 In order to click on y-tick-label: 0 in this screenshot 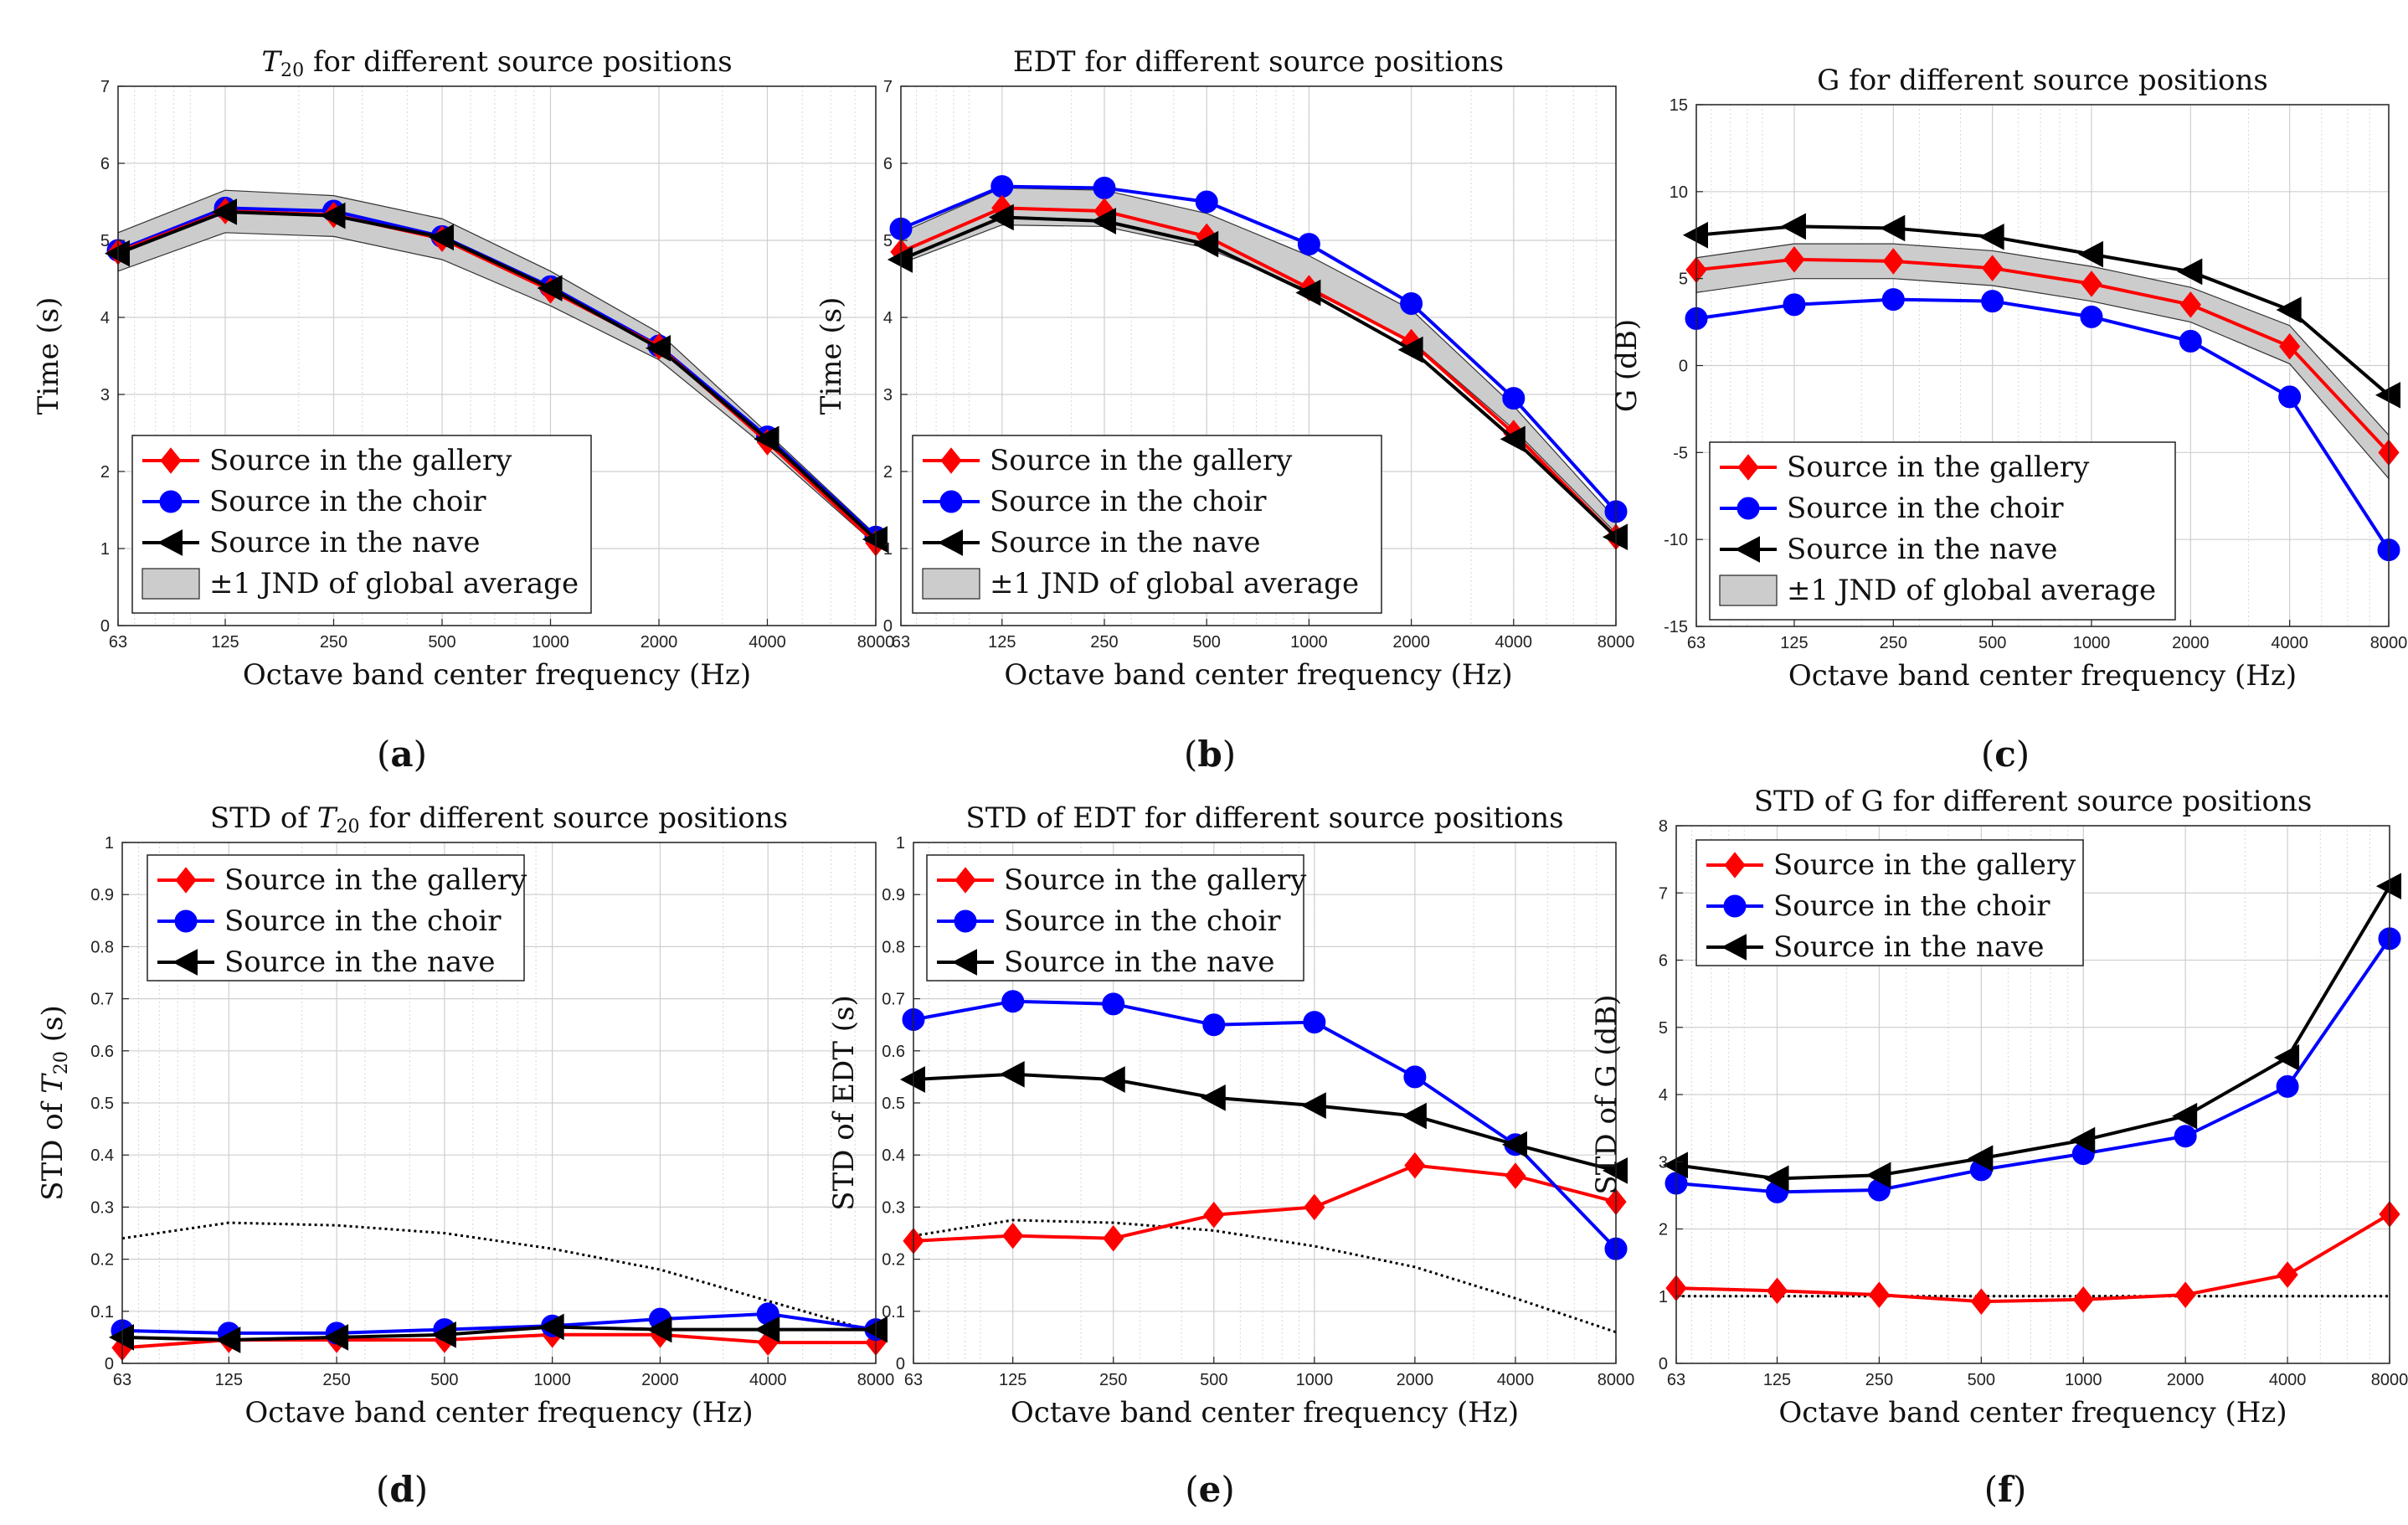, I will do `click(901, 1364)`.